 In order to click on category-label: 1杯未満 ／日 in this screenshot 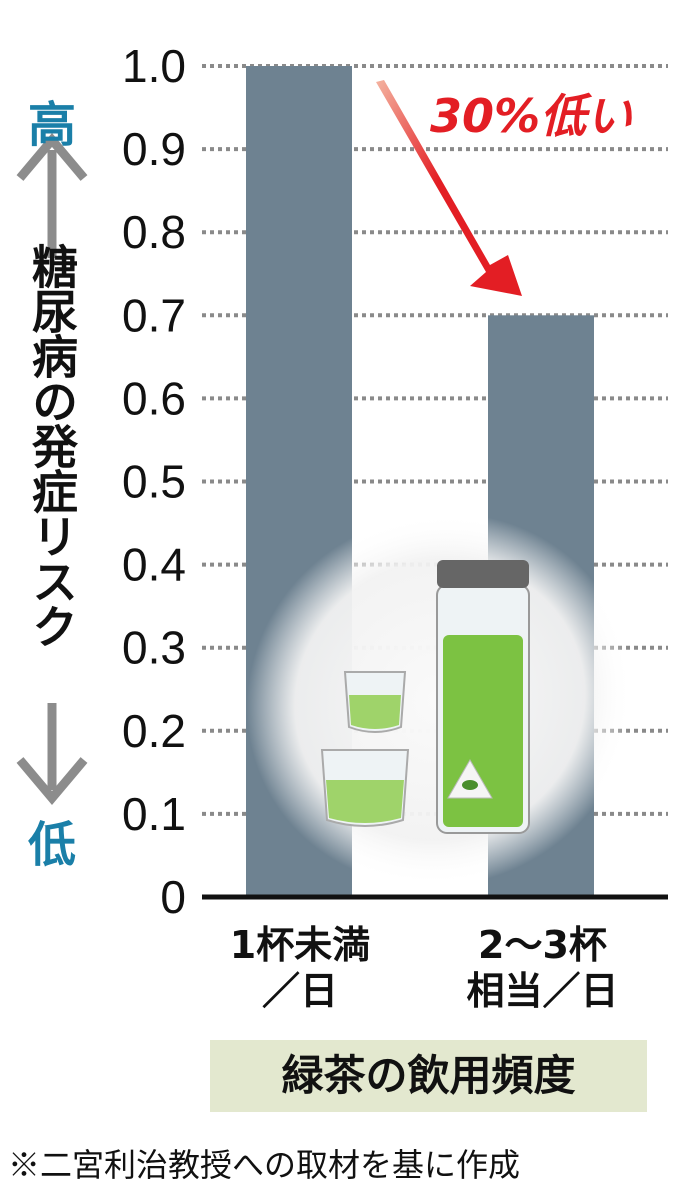, I will do `click(300, 968)`.